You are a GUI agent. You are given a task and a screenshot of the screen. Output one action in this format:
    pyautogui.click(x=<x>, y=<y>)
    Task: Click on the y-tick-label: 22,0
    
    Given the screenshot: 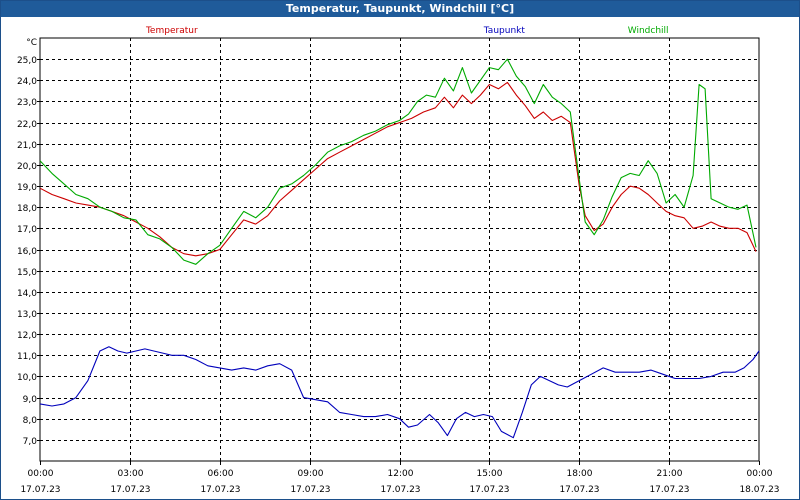 What is the action you would take?
    pyautogui.click(x=27, y=125)
    